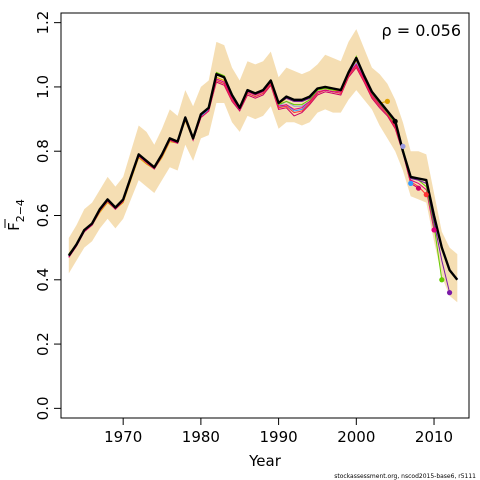 The height and width of the screenshot is (480, 480). What do you see at coordinates (123, 437) in the screenshot?
I see `x-tick-label: 1970` at bounding box center [123, 437].